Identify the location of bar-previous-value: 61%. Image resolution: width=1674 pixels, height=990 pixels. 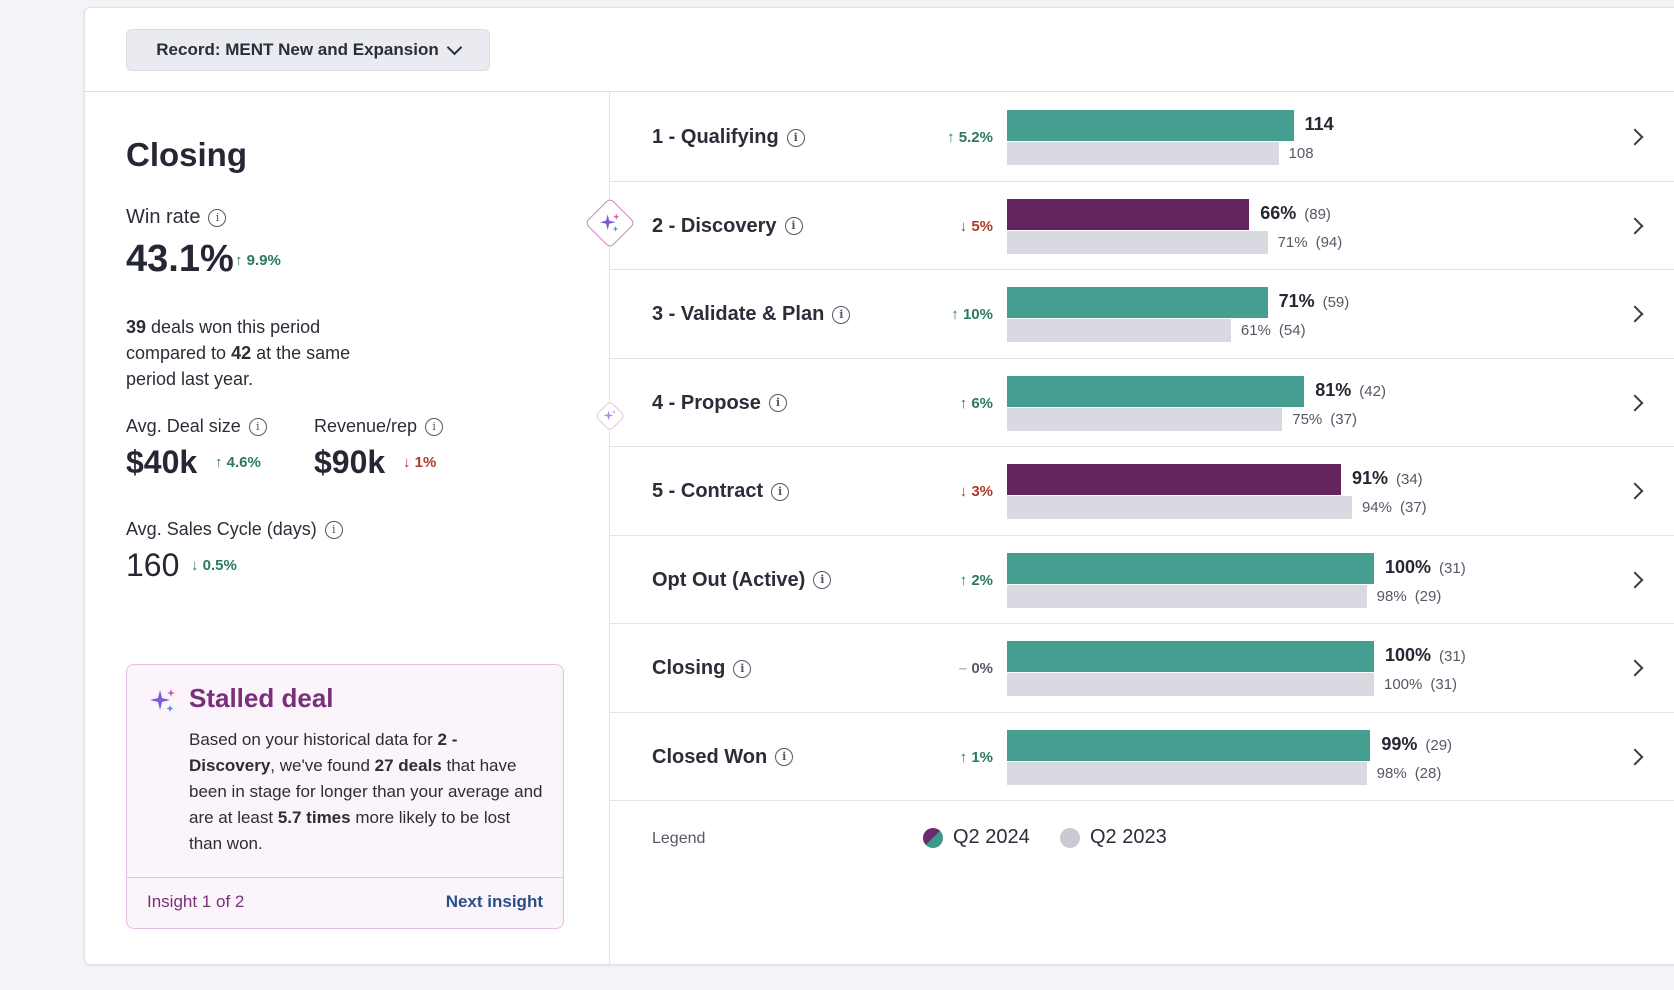
(1255, 330).